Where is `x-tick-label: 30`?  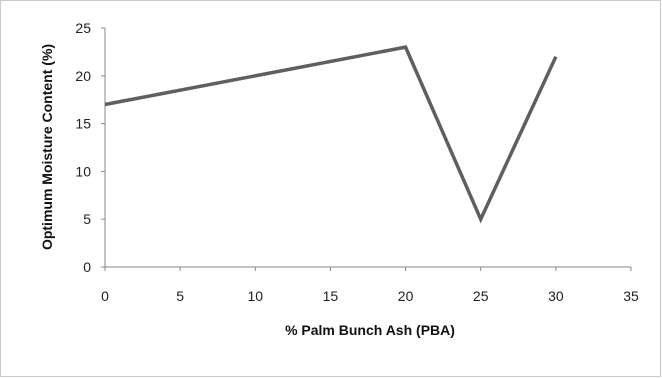
x-tick-label: 30 is located at coordinates (556, 296).